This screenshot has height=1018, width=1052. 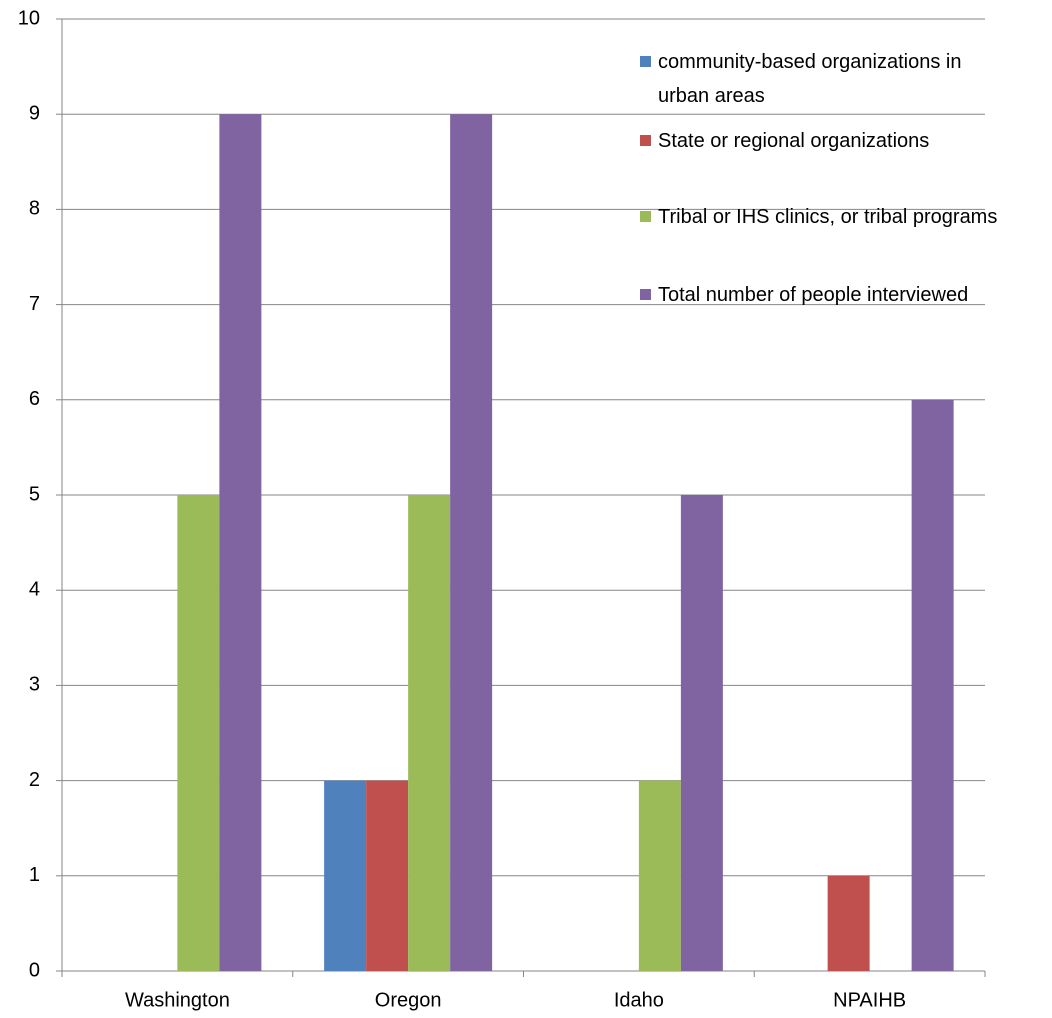 I want to click on y-tick-label: 4, so click(x=34, y=589).